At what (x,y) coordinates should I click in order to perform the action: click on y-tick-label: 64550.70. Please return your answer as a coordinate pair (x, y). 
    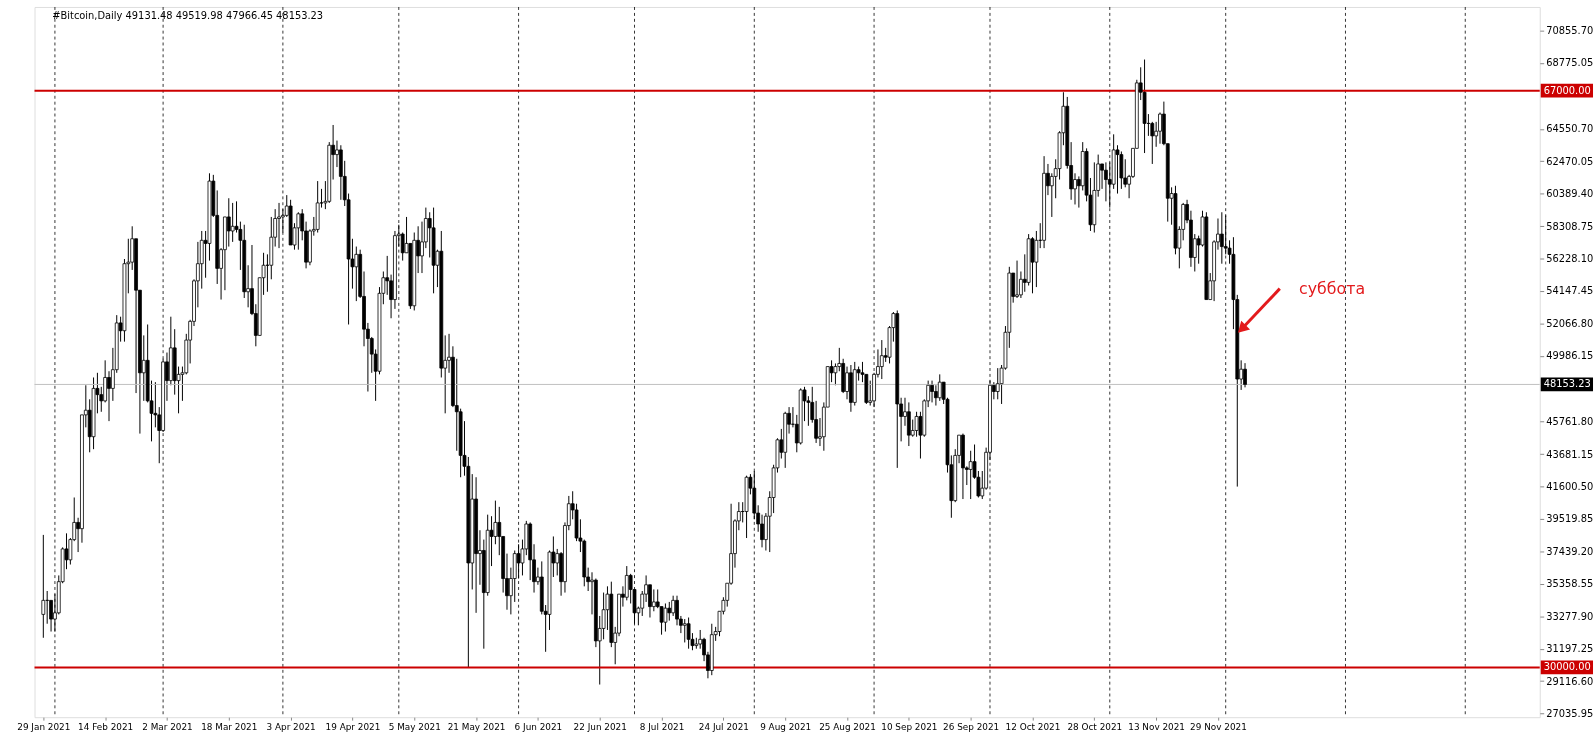
    Looking at the image, I should click on (1570, 129).